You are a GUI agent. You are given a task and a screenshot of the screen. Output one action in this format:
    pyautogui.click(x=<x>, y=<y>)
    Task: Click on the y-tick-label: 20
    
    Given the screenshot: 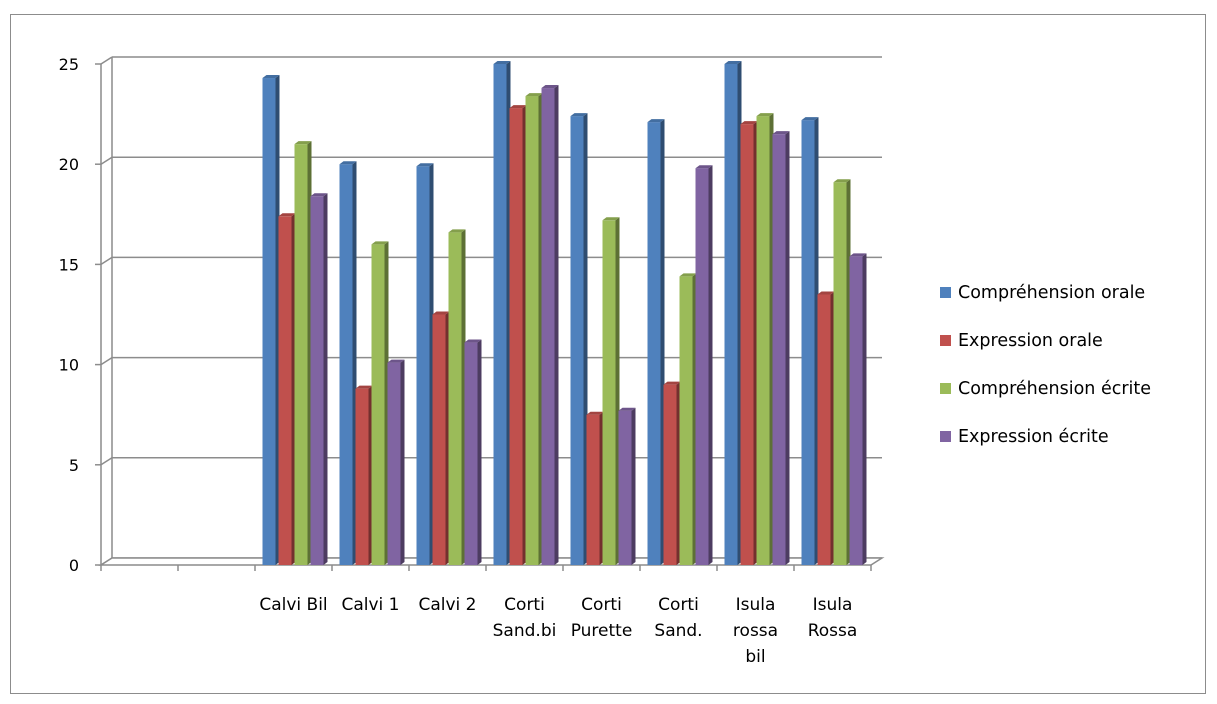 What is the action you would take?
    pyautogui.click(x=69, y=164)
    